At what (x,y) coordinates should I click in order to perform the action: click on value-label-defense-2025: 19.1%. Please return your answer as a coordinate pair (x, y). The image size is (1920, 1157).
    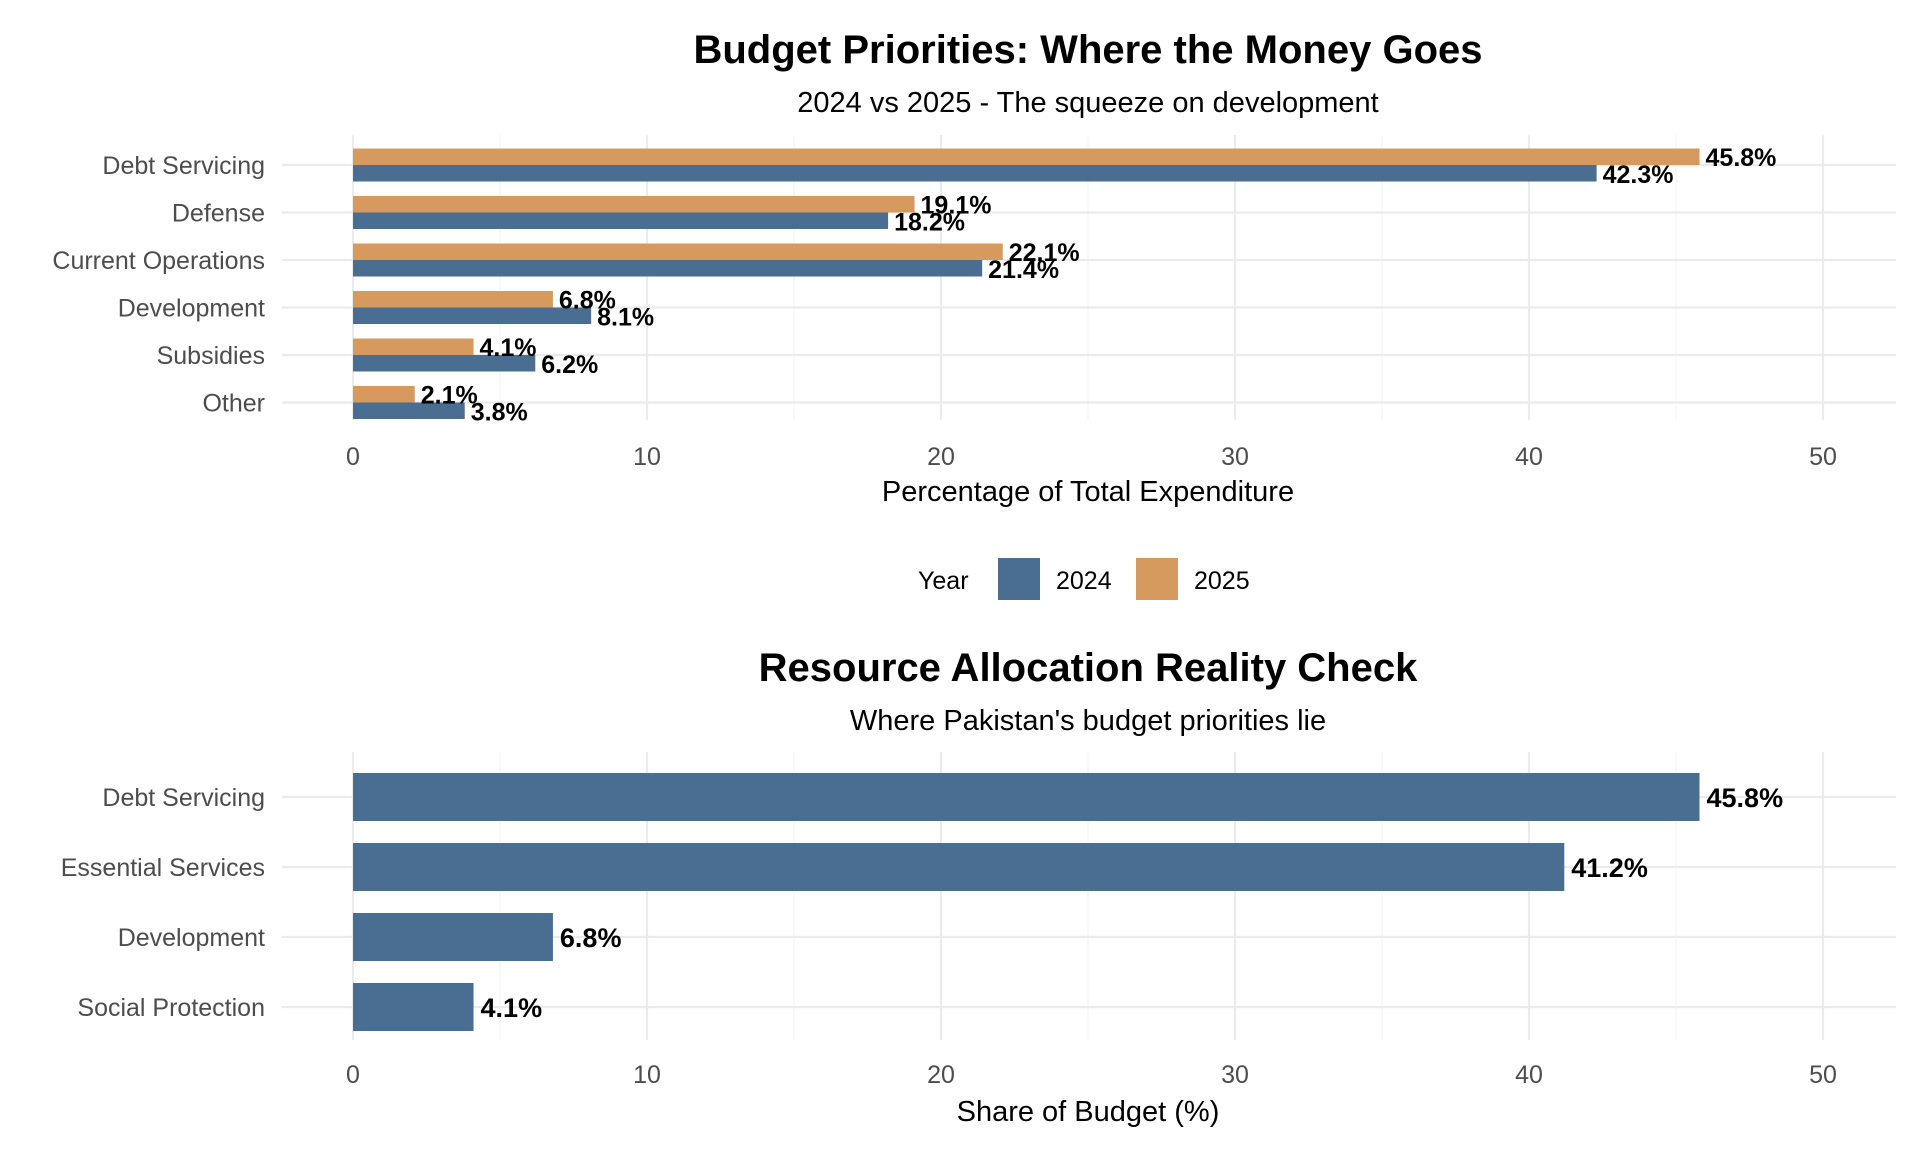
    Looking at the image, I should click on (956, 206).